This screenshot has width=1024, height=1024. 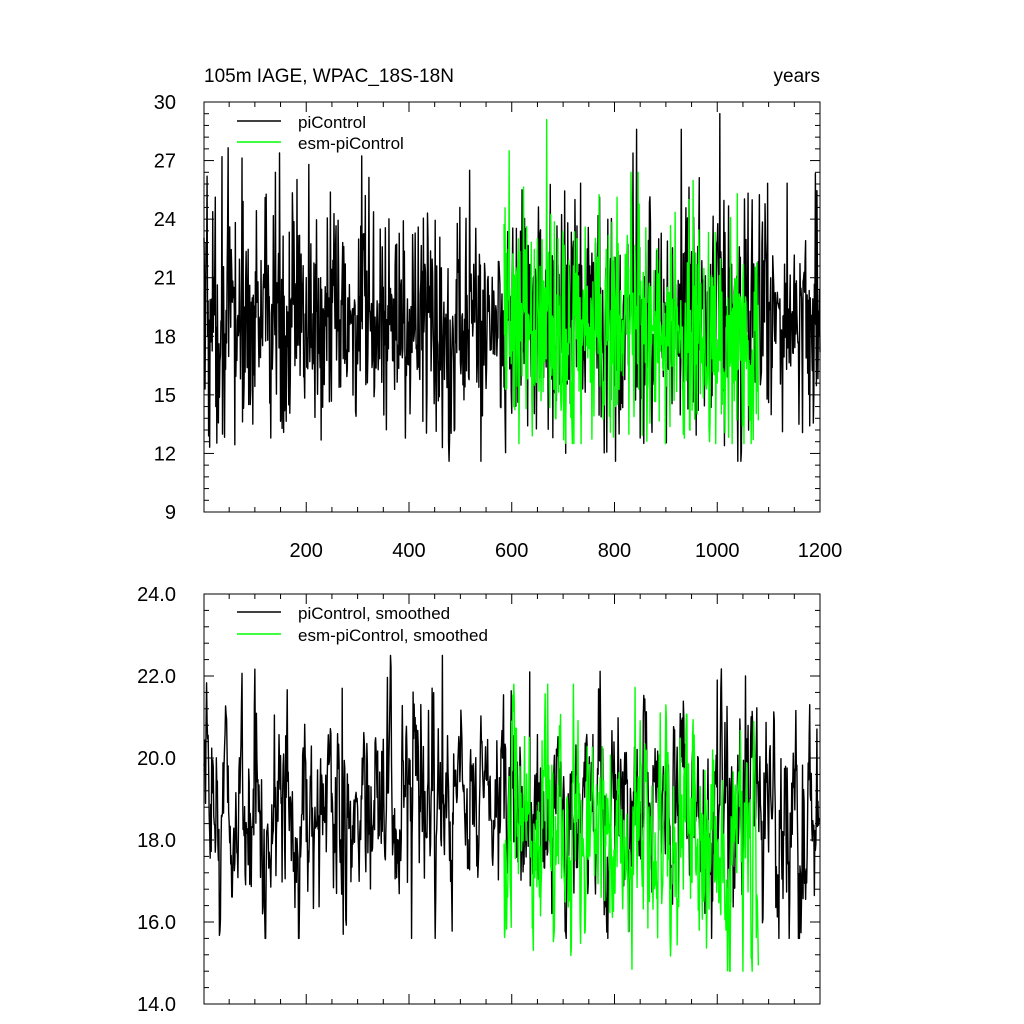 I want to click on x-tick-label: 1000, so click(x=717, y=551).